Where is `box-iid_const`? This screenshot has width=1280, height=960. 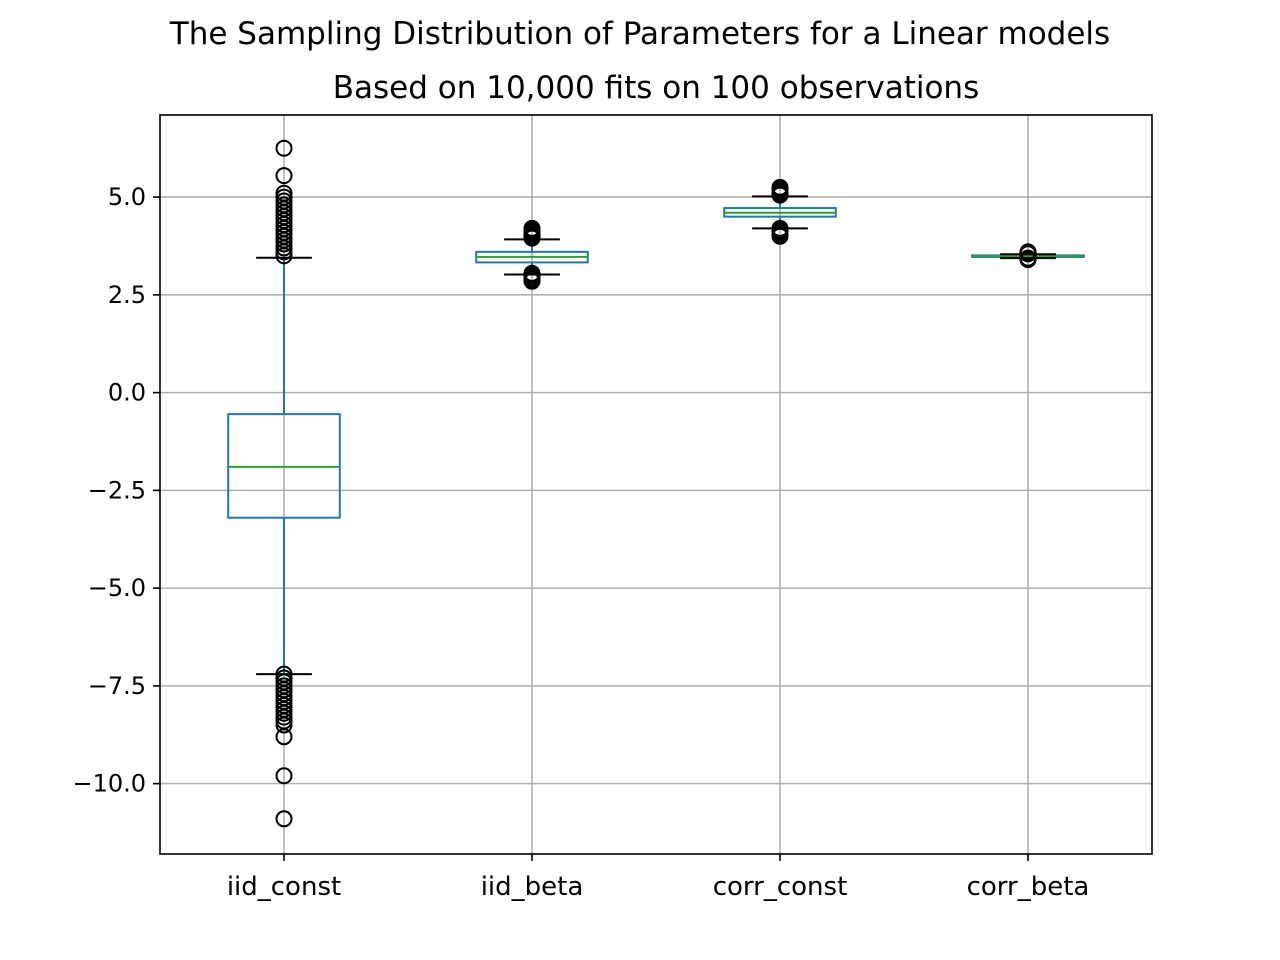 box-iid_const is located at coordinates (284, 483).